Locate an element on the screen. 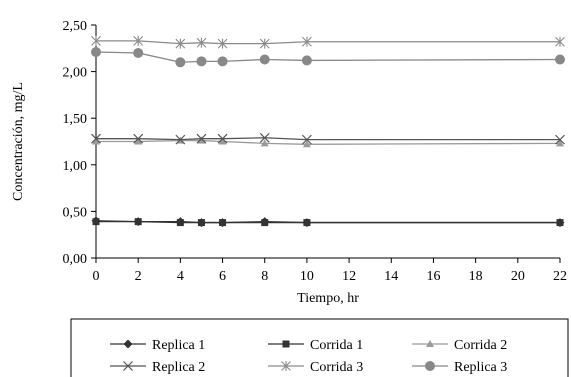 This screenshot has height=377, width=571. y-tick-label: 1,00 is located at coordinates (75, 166).